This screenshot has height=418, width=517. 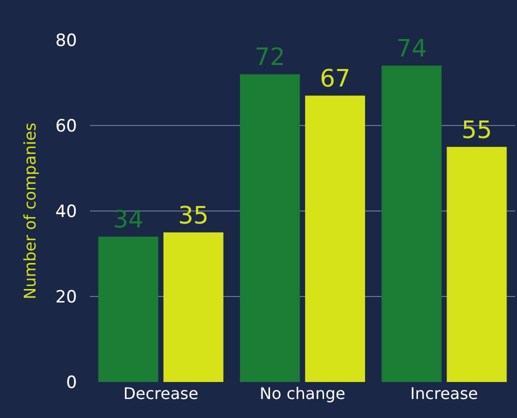 What do you see at coordinates (128, 220) in the screenshot?
I see `data-label: 34` at bounding box center [128, 220].